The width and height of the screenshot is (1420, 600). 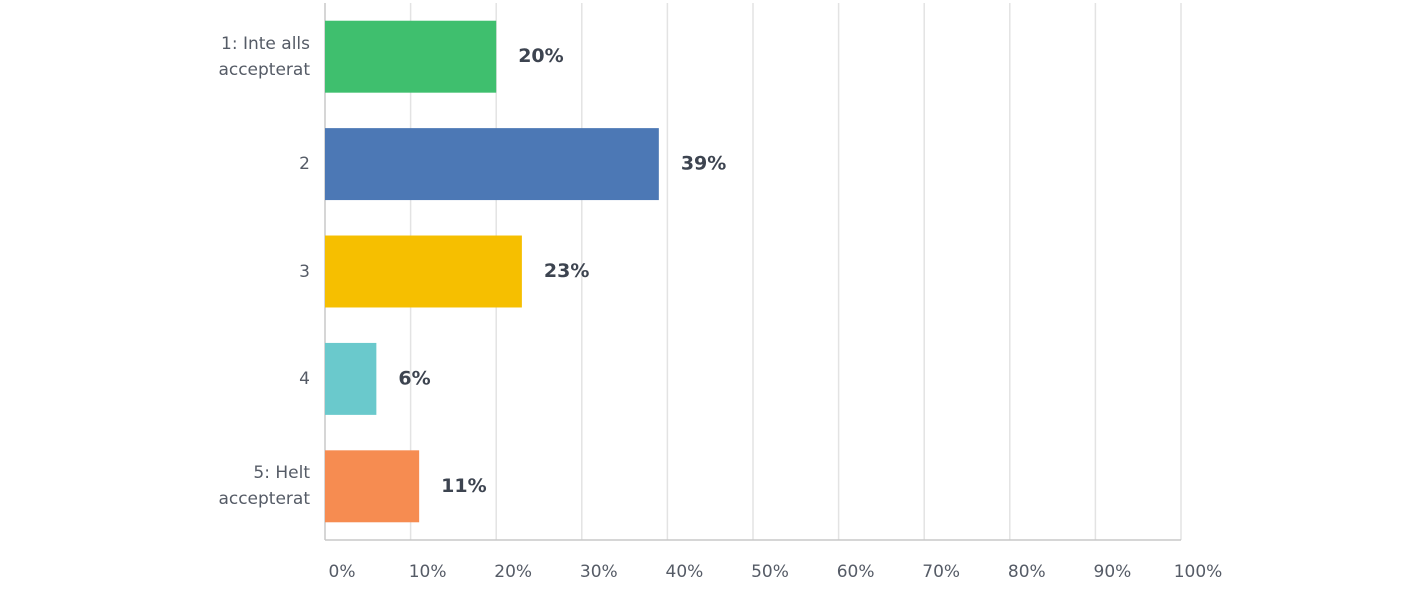 I want to click on x-tick-label: 0%, so click(x=342, y=572).